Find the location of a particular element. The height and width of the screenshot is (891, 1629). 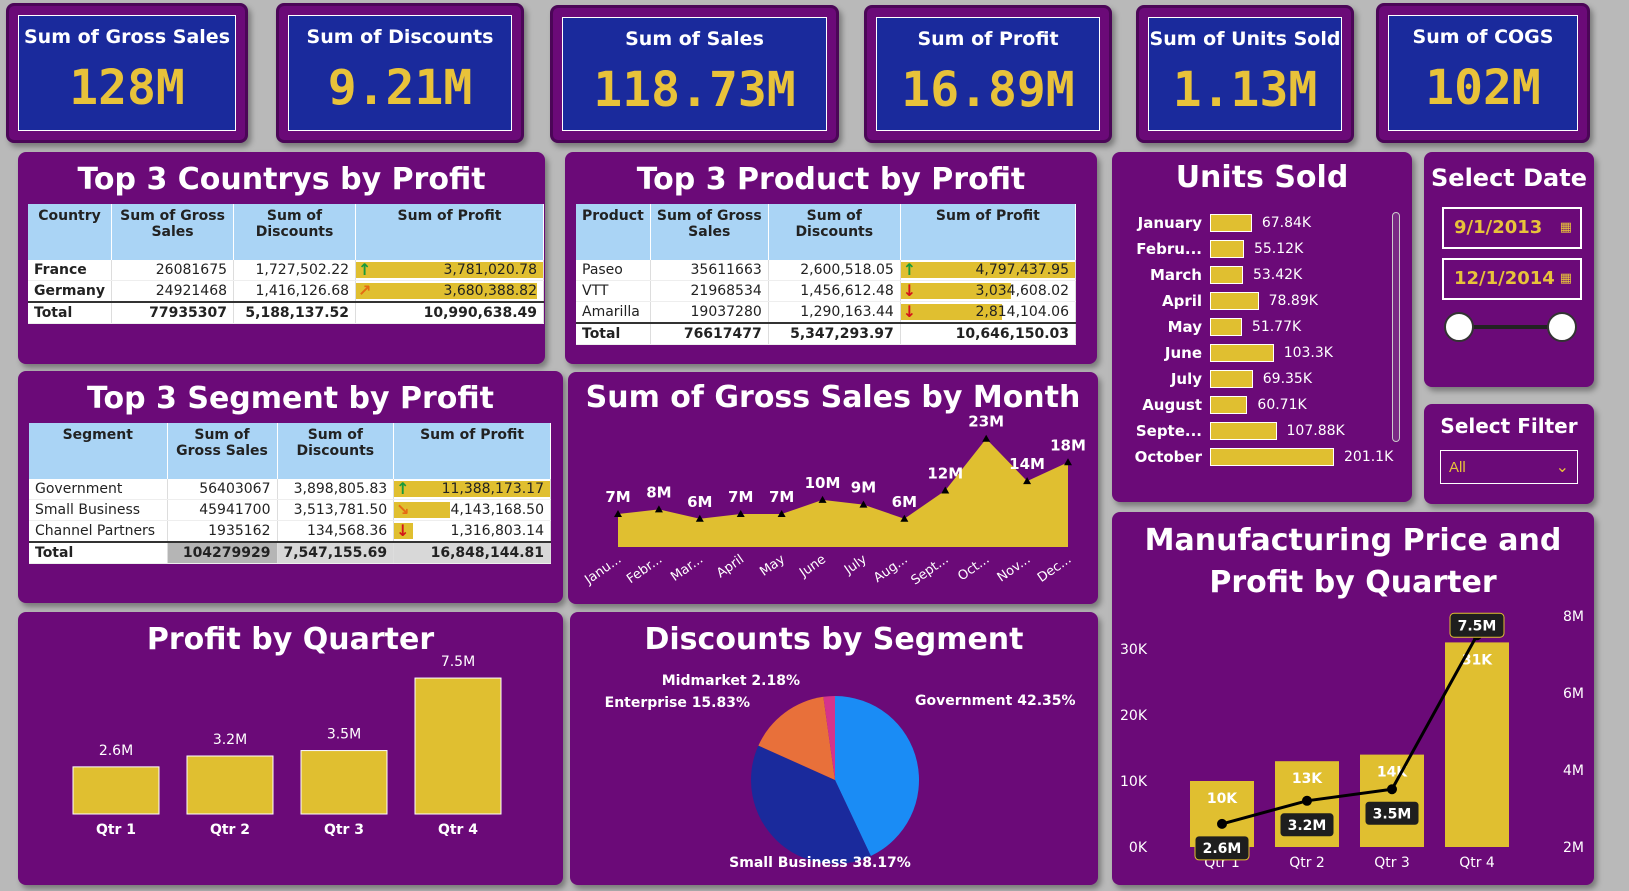

units-month-label: March is located at coordinates (1175, 275).